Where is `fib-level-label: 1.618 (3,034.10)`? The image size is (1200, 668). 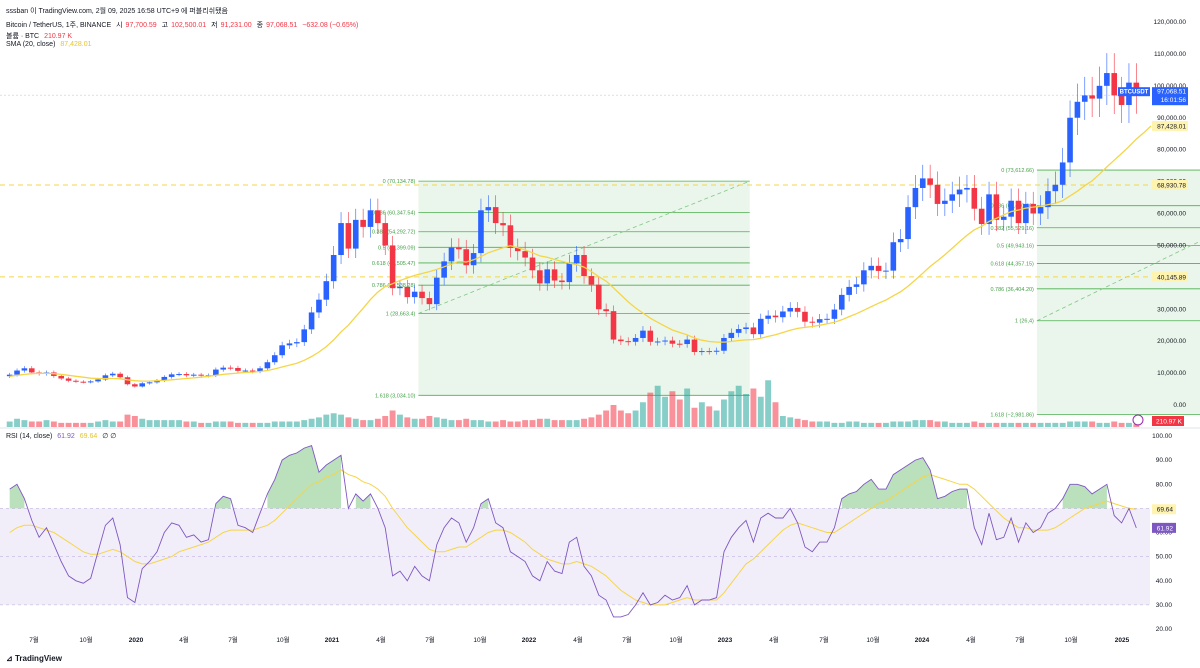
fib-level-label: 1.618 (3,034.10) is located at coordinates (395, 396).